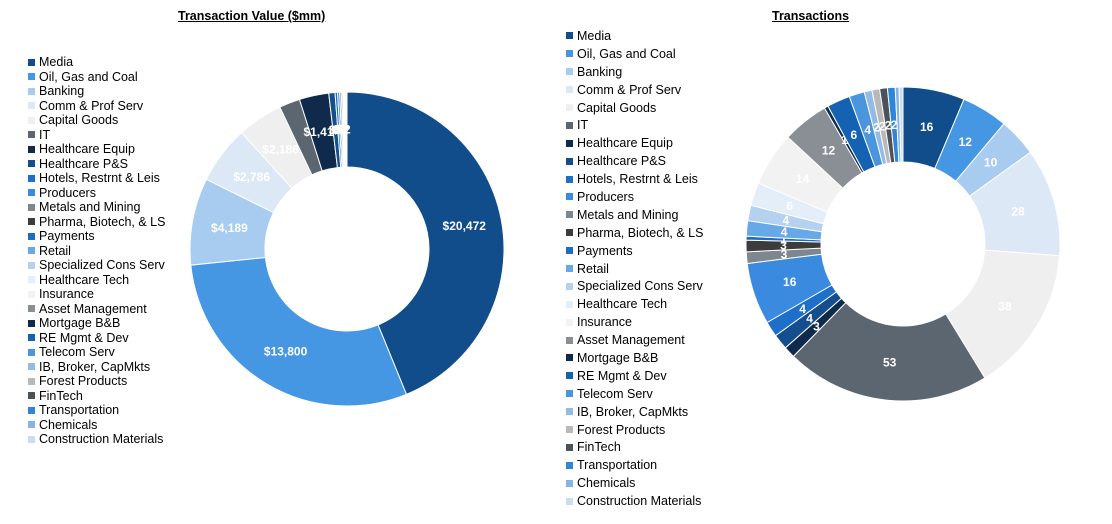 This screenshot has width=1112, height=524. Describe the element at coordinates (95, 366) in the screenshot. I see `legend-label: IB, Broker, CapMkts` at that location.